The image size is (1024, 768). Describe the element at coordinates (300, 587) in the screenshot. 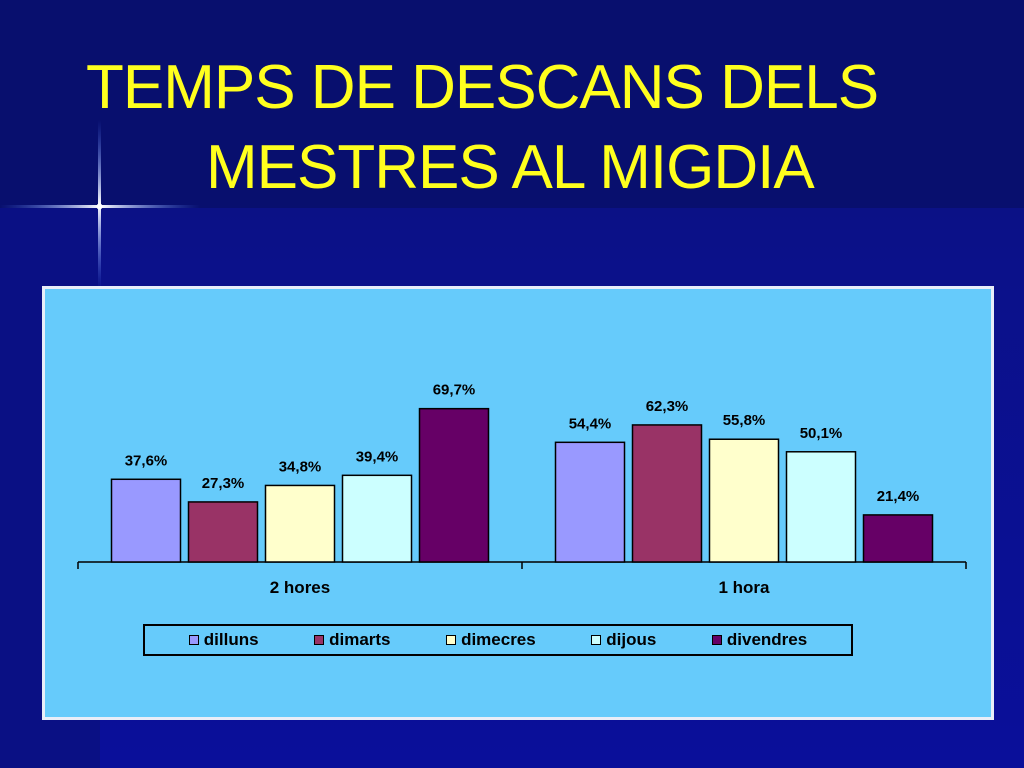

I see `category-label: 2 hores` at that location.